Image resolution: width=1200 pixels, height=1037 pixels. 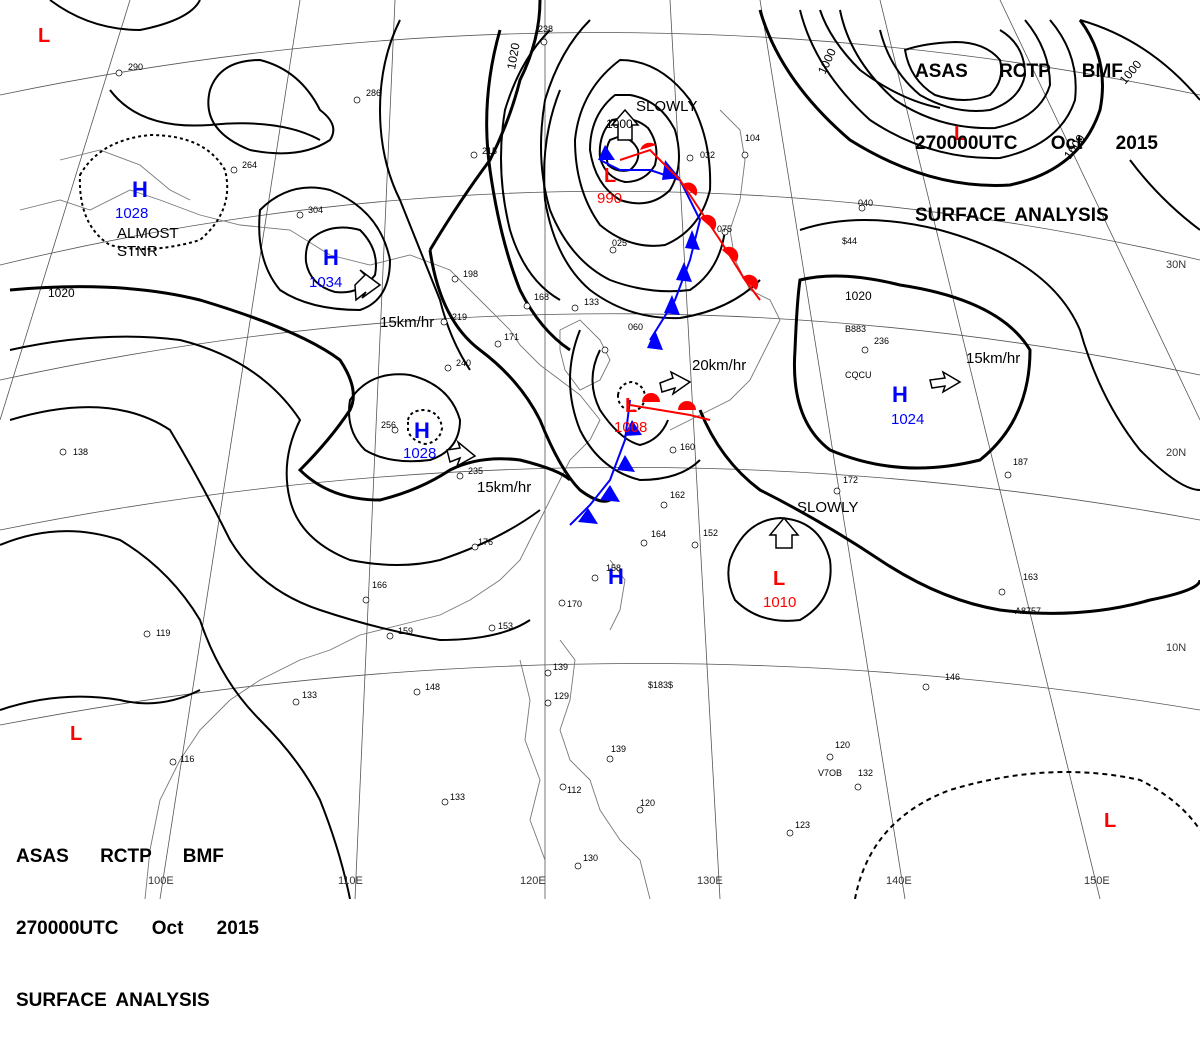 I want to click on movement-label: 20km/hr, so click(x=719, y=365).